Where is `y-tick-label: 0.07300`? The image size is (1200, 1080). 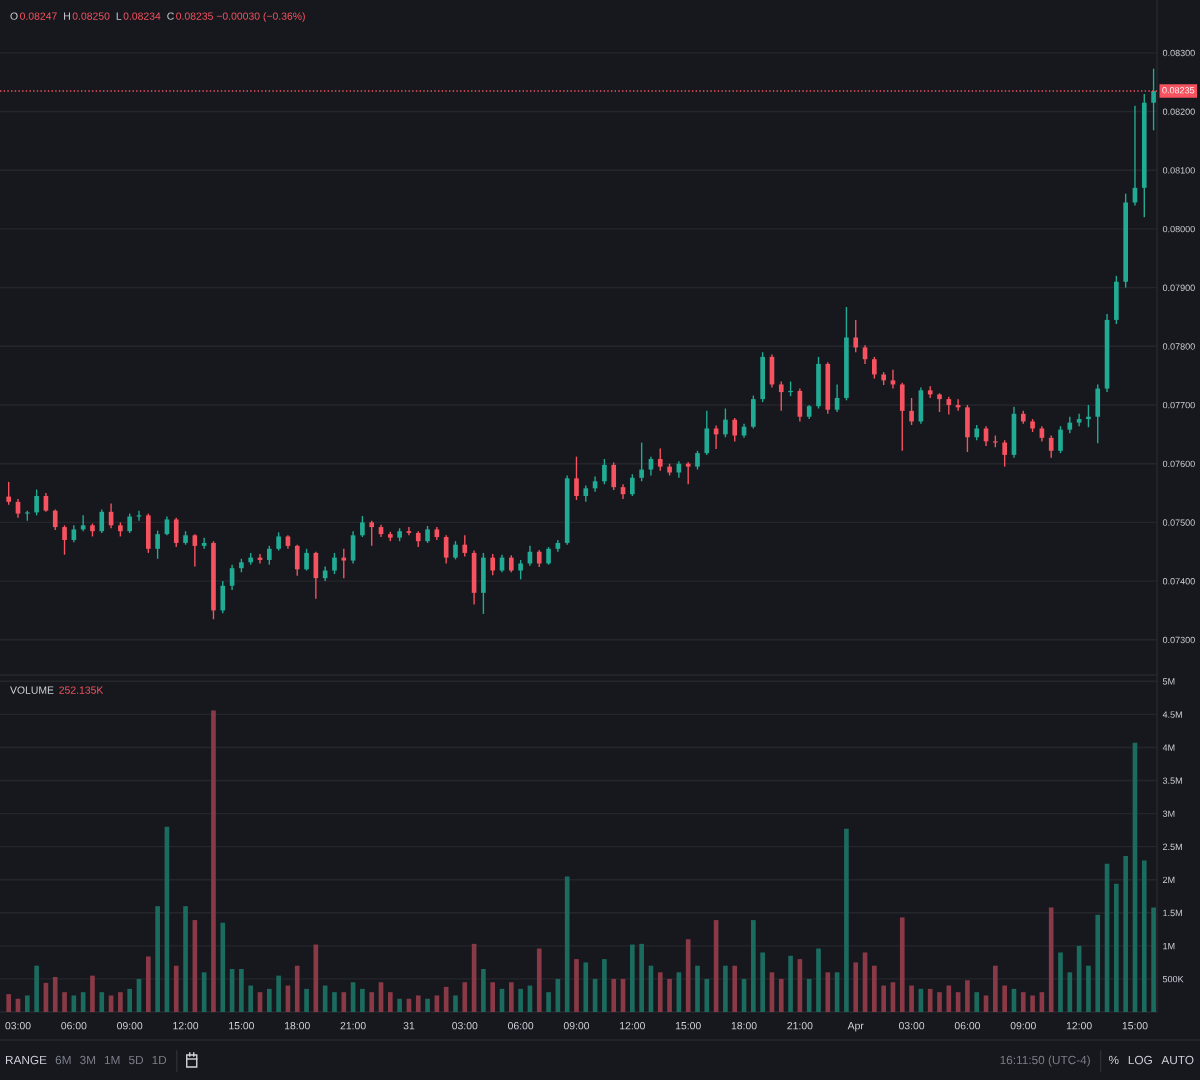
y-tick-label: 0.07300 is located at coordinates (1178, 640).